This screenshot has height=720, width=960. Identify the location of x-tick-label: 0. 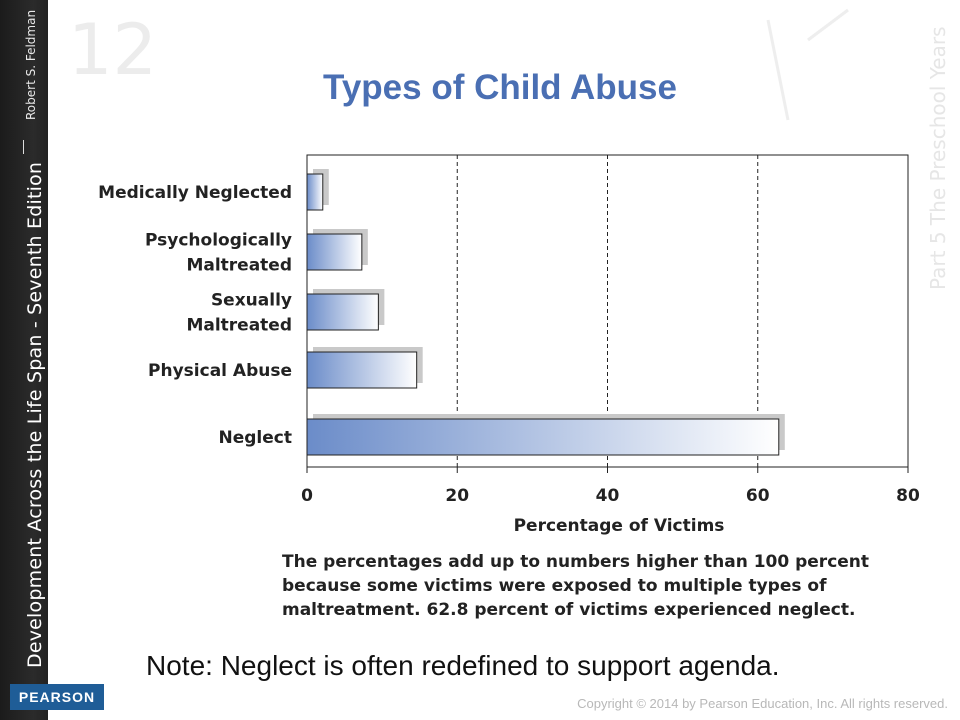
(307, 496).